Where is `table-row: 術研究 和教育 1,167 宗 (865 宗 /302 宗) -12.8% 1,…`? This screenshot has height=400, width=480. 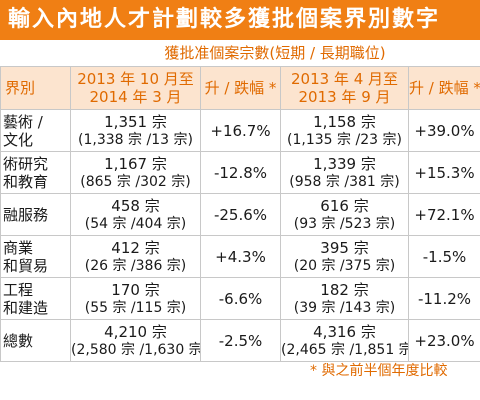
table-row: 術研究 和教育 1,167 宗 (865 宗 /302 宗) -12.8% 1,… is located at coordinates (240, 172).